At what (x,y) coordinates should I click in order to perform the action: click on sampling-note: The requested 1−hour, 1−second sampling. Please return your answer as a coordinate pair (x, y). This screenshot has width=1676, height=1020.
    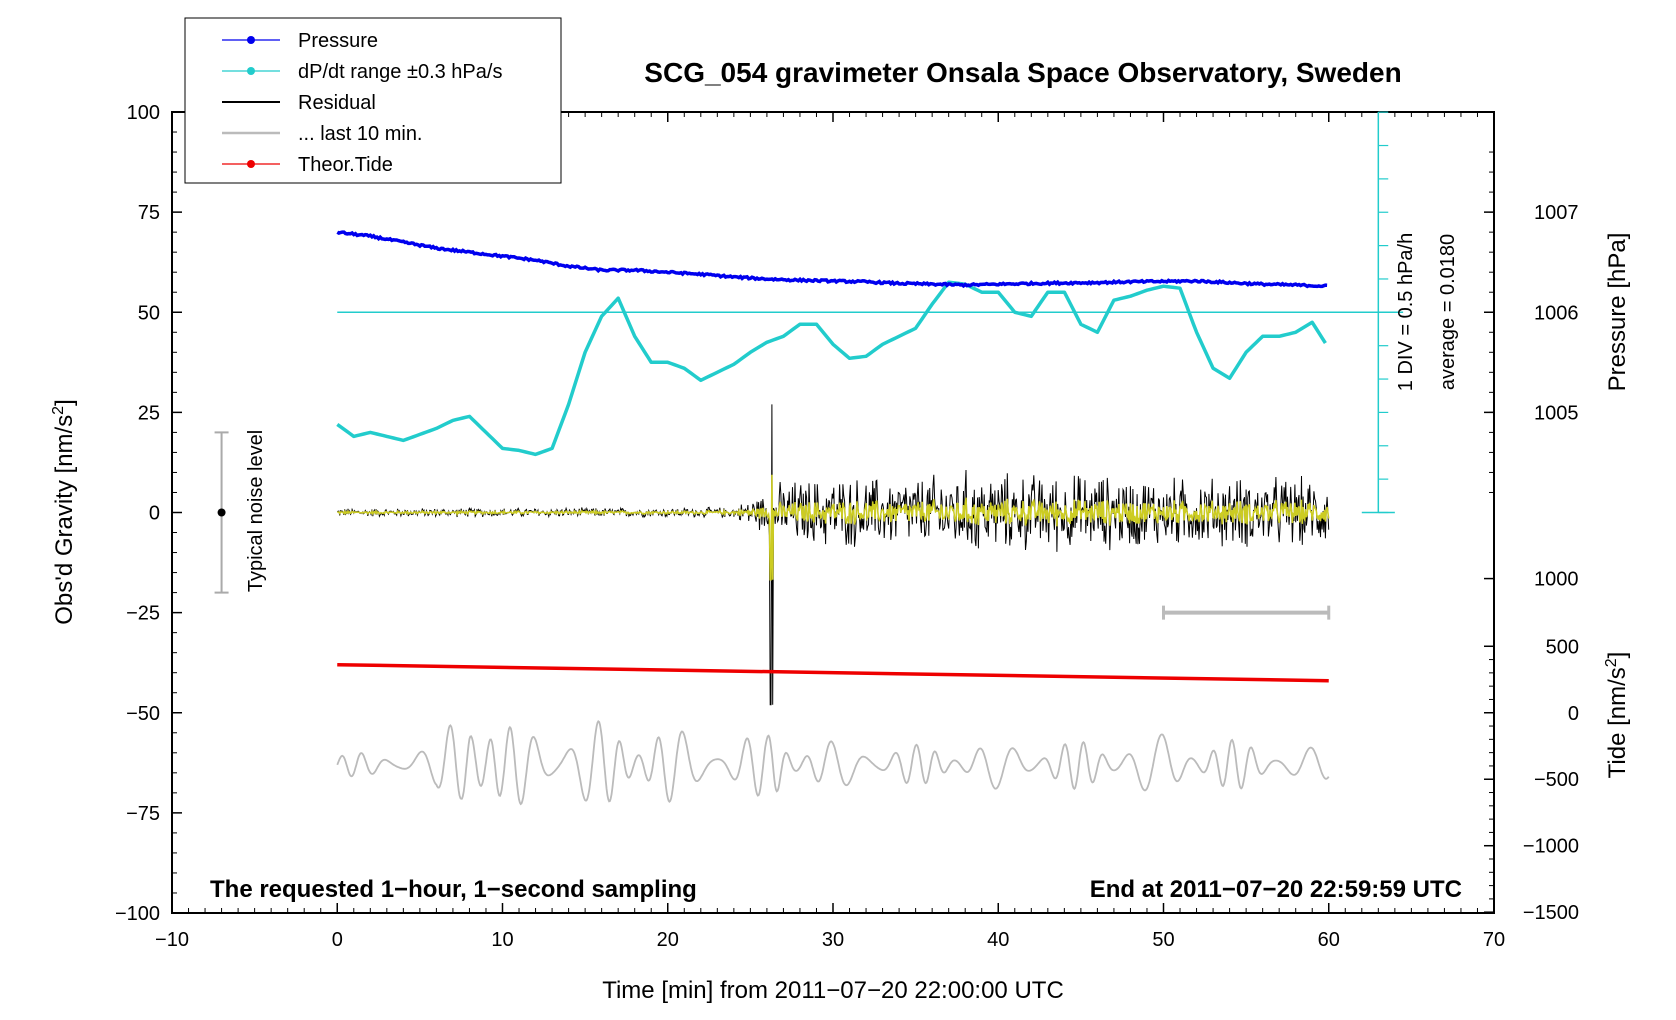
    Looking at the image, I should click on (453, 889).